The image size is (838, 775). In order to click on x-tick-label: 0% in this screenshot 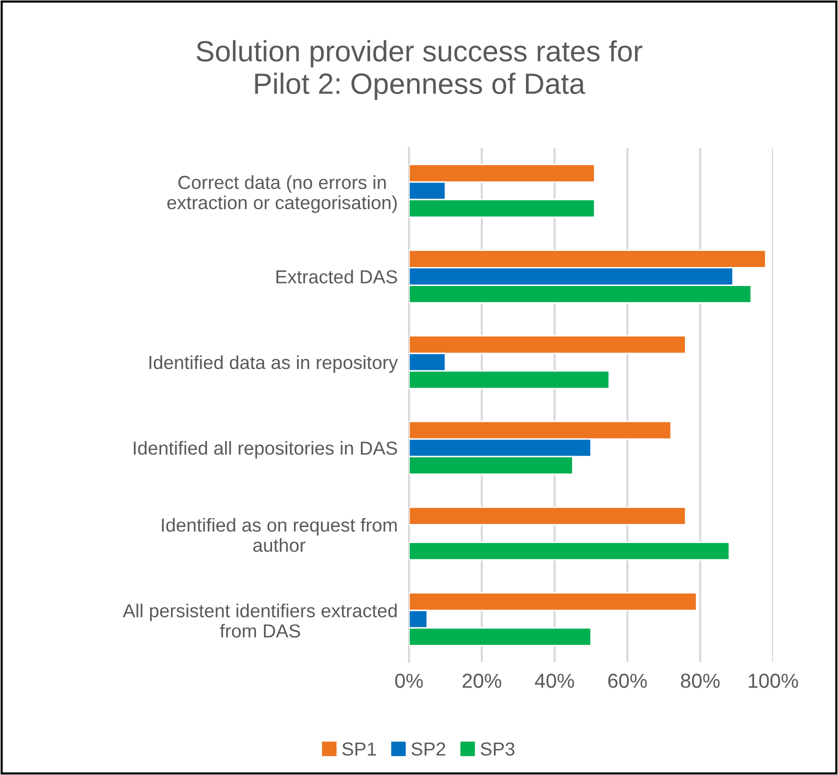, I will do `click(409, 681)`.